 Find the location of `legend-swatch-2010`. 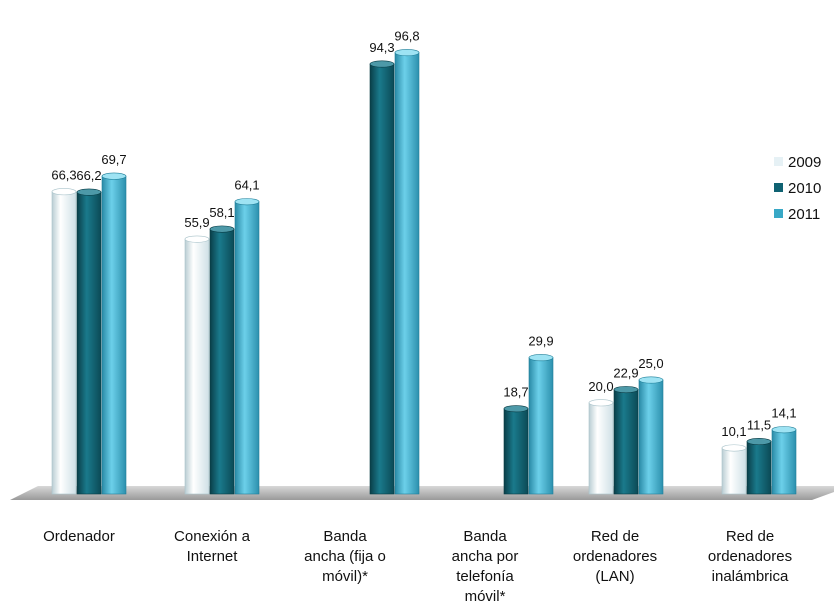

legend-swatch-2010 is located at coordinates (778, 187).